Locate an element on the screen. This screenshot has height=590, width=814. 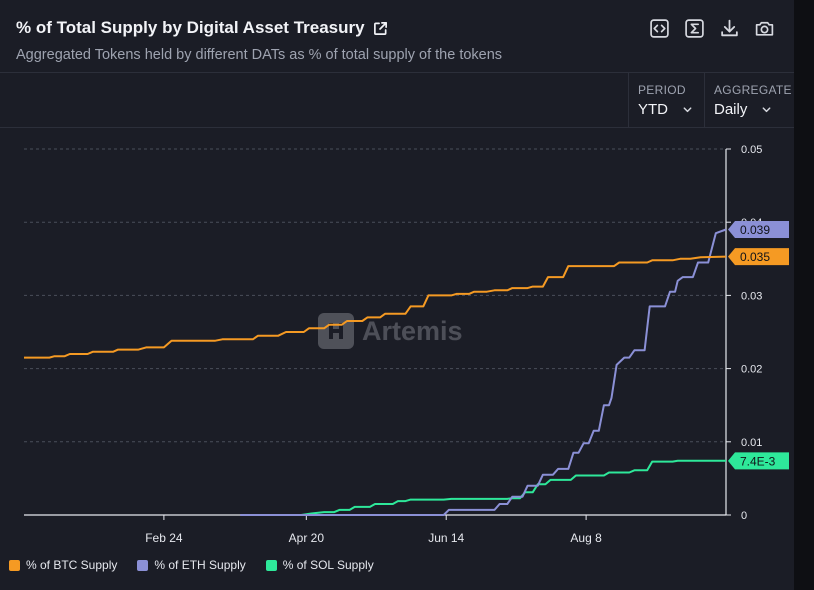
legend-eth: % of ETH Supply is located at coordinates (191, 565).